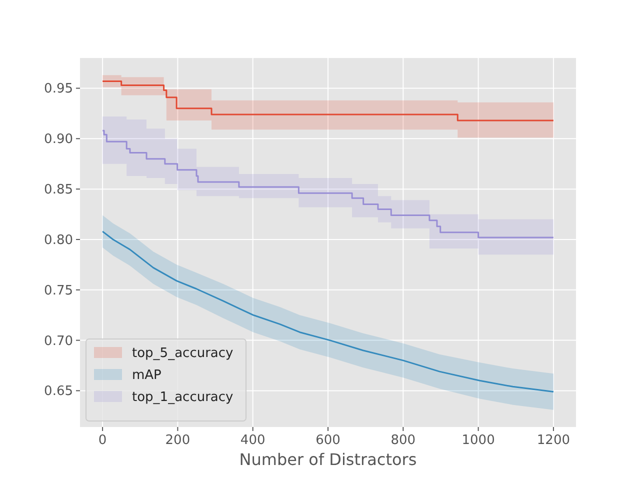  Describe the element at coordinates (328, 440) in the screenshot. I see `x-tick-label: 600` at that location.